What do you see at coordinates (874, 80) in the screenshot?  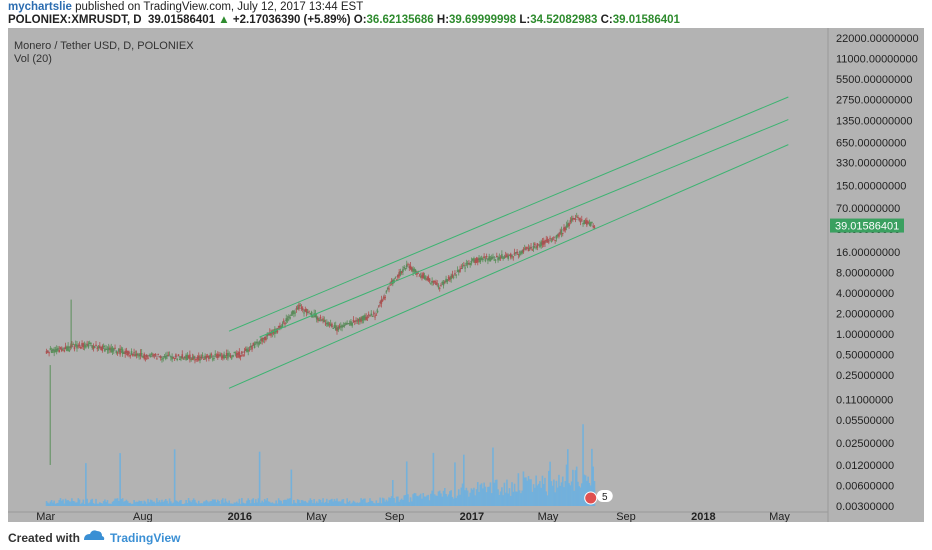 I see `y-tick-label: 5500.00000000` at bounding box center [874, 80].